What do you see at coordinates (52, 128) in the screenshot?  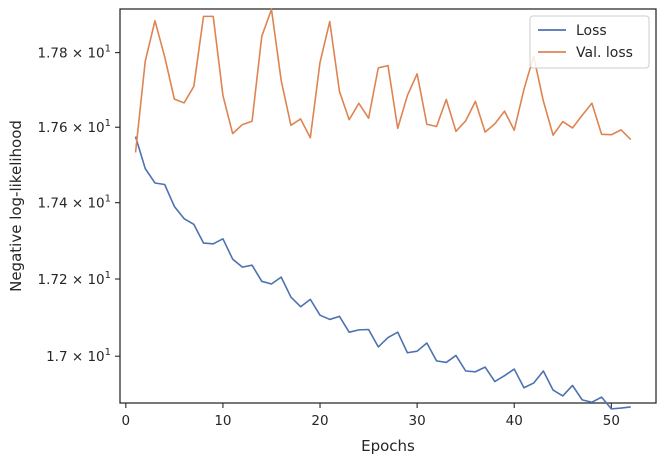 I see `y-tick-mantissa: 1.76` at bounding box center [52, 128].